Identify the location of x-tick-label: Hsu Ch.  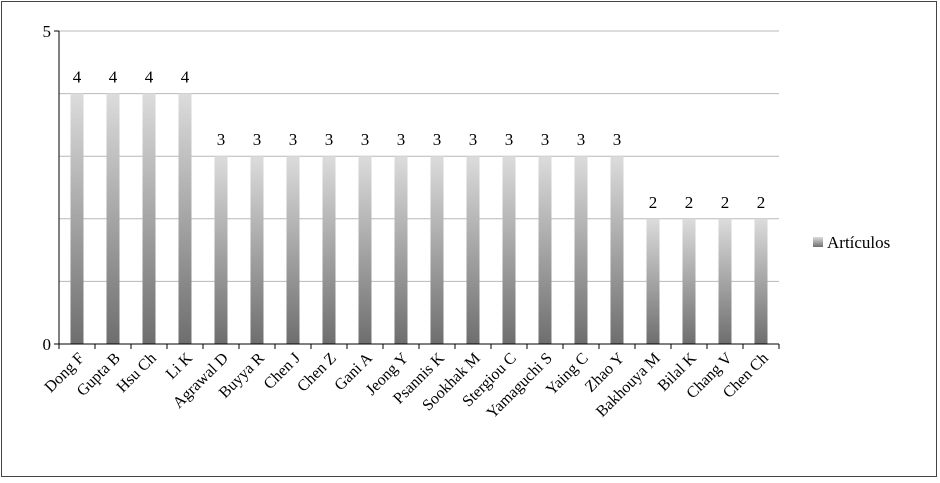
(137, 373).